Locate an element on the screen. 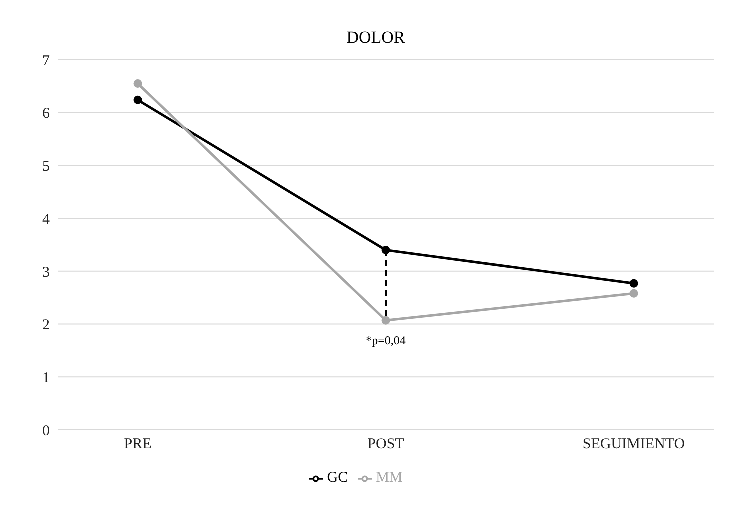  annotation: *p=0,04 is located at coordinates (386, 341).